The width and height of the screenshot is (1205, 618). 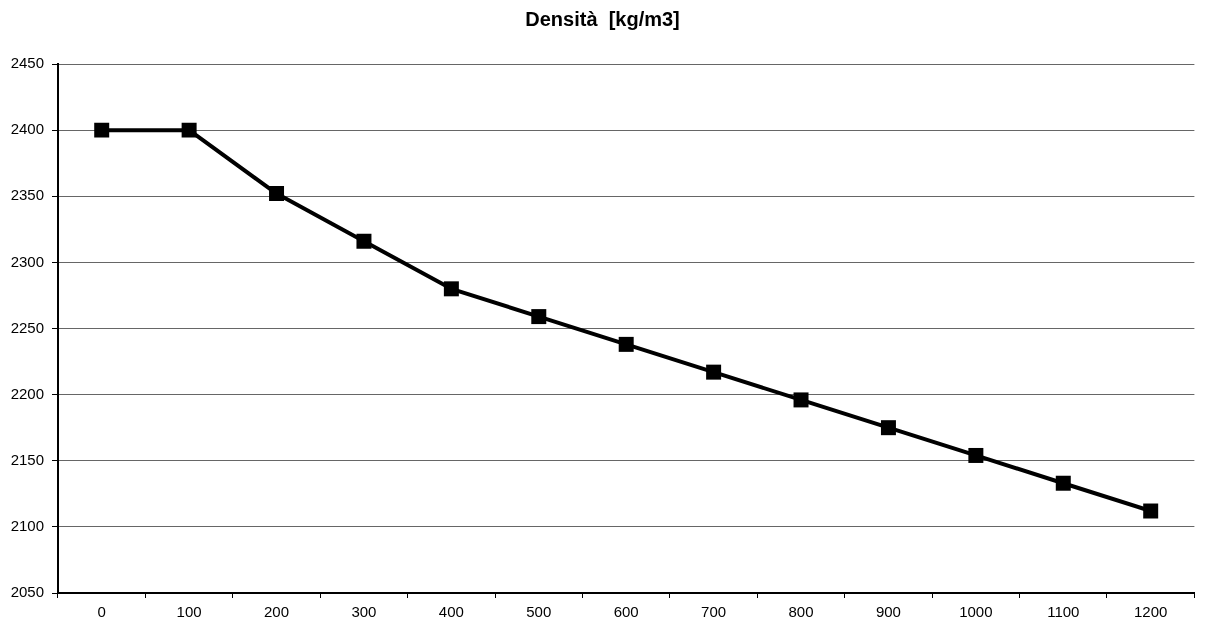 I want to click on y-tick-label: 2300, so click(x=27, y=261).